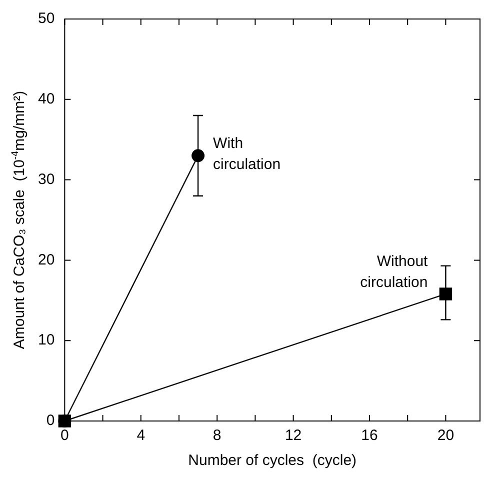  What do you see at coordinates (64, 435) in the screenshot?
I see `x-tick-label: 0` at bounding box center [64, 435].